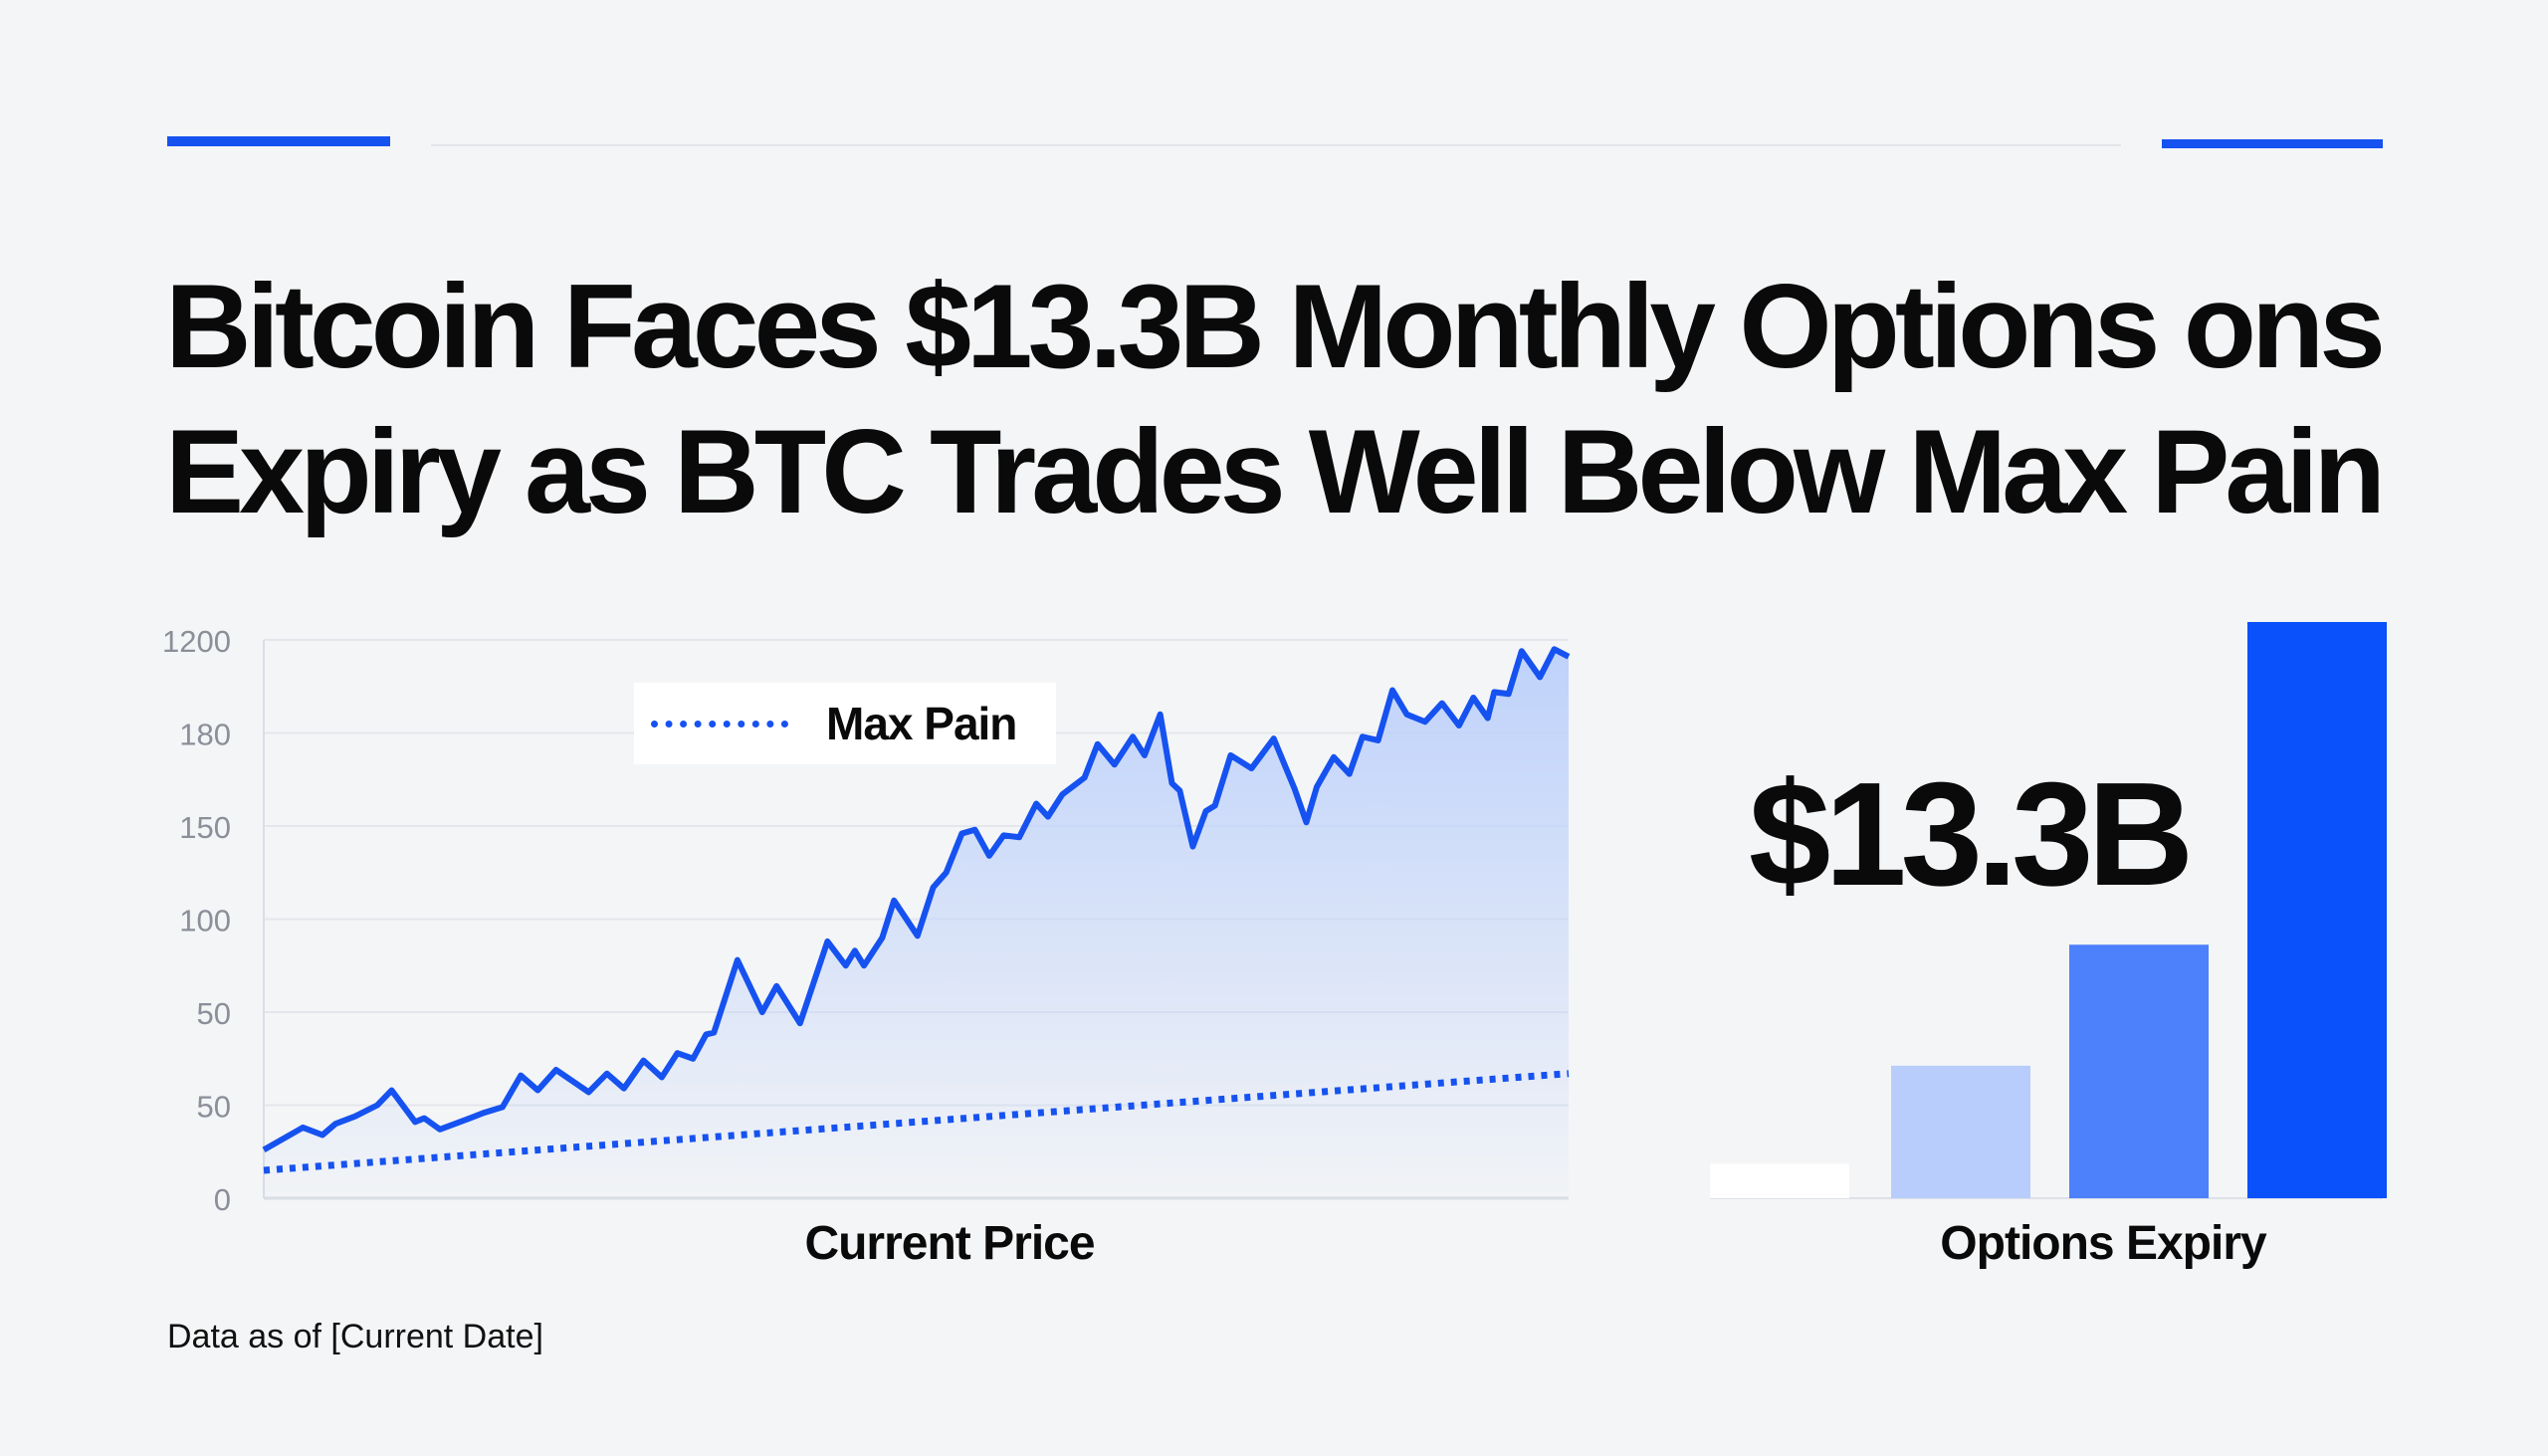 Image resolution: width=2548 pixels, height=1456 pixels. I want to click on bar-chart-x-label: Options Expiry, so click(2103, 1243).